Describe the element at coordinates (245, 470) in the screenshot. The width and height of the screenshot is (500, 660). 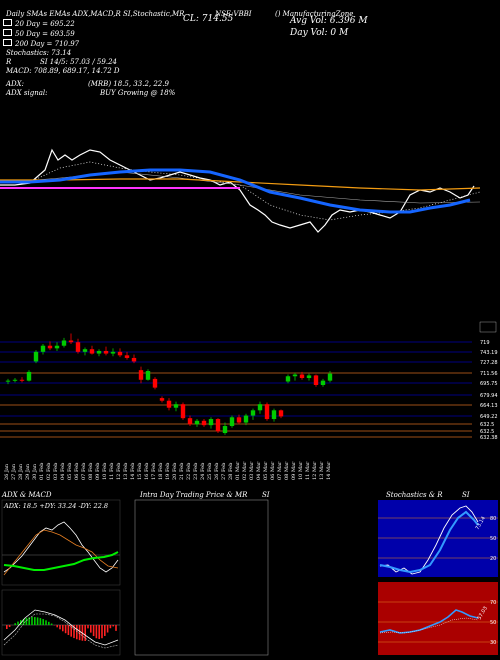
I see `date-tick-label: 02 Mar` at that location.